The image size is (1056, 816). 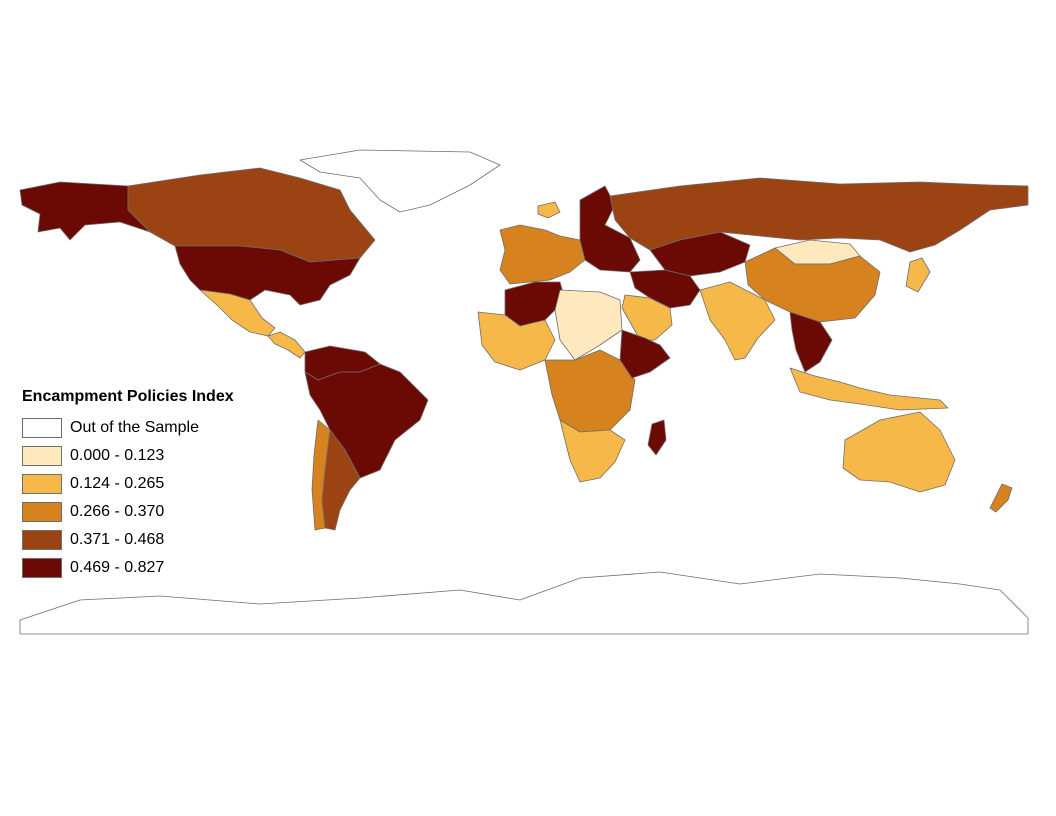 I want to click on region-greenland, so click(x=400, y=181).